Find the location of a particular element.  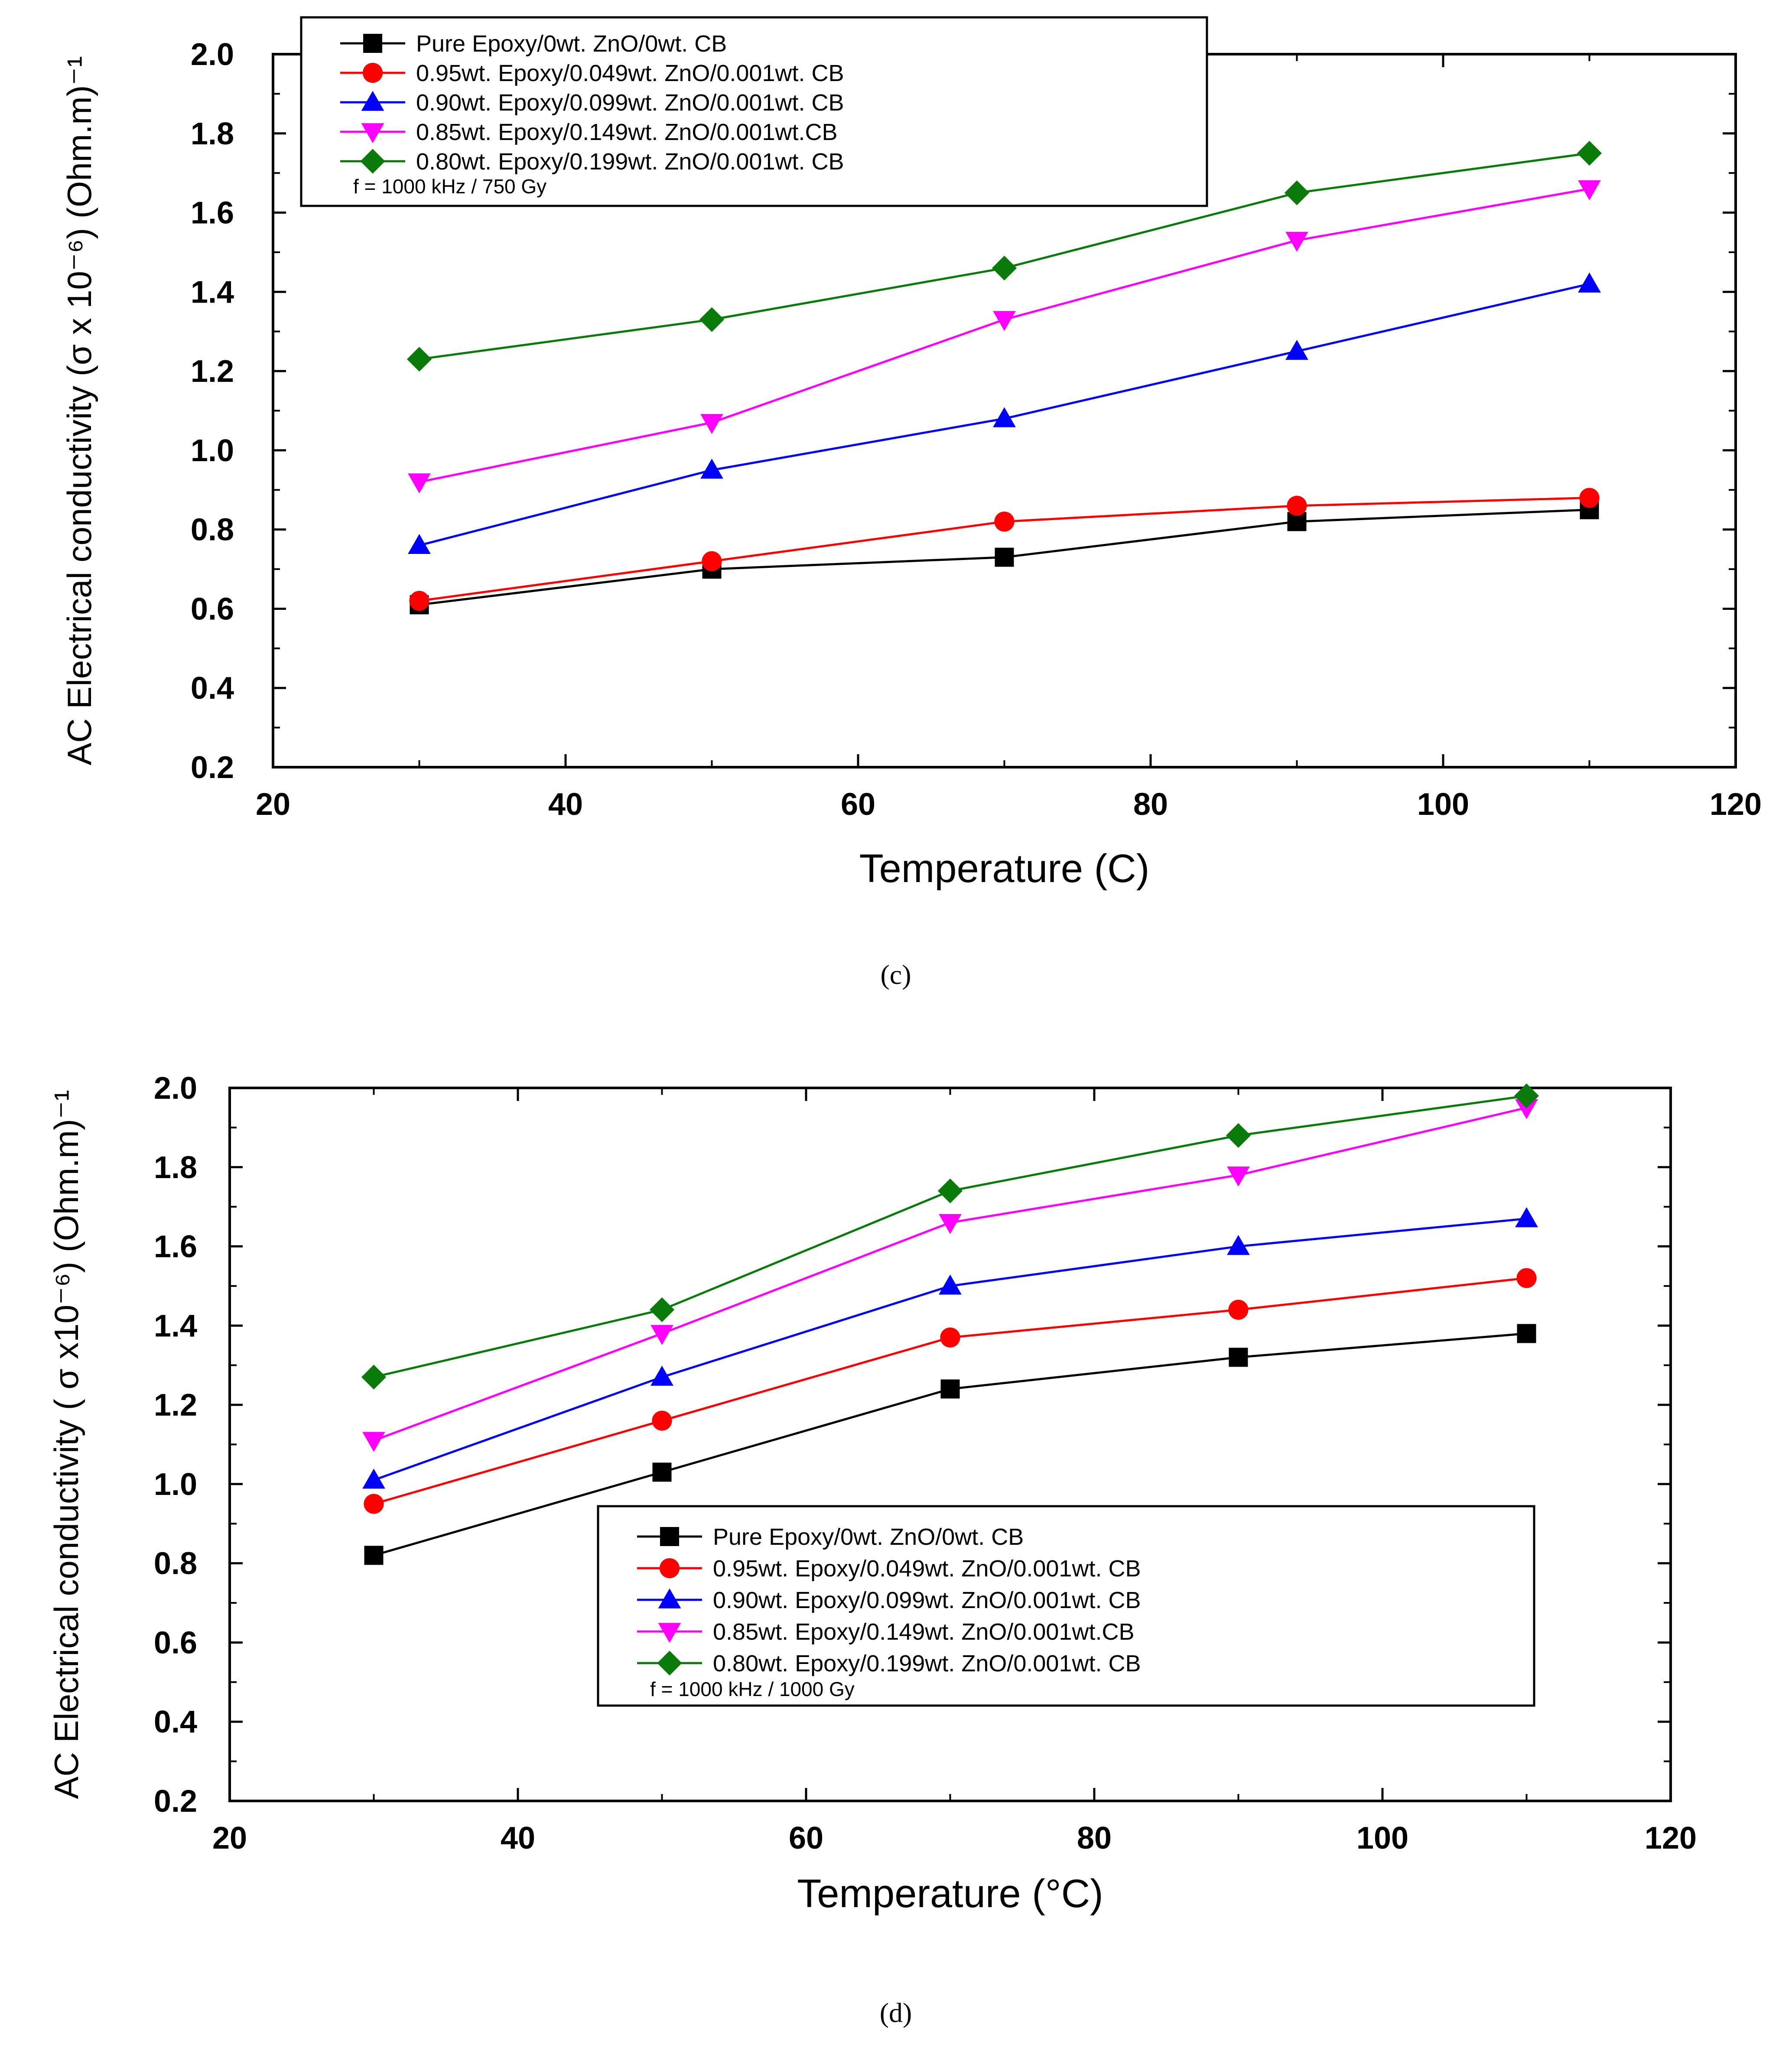

panel-label: (d) is located at coordinates (896, 2012).